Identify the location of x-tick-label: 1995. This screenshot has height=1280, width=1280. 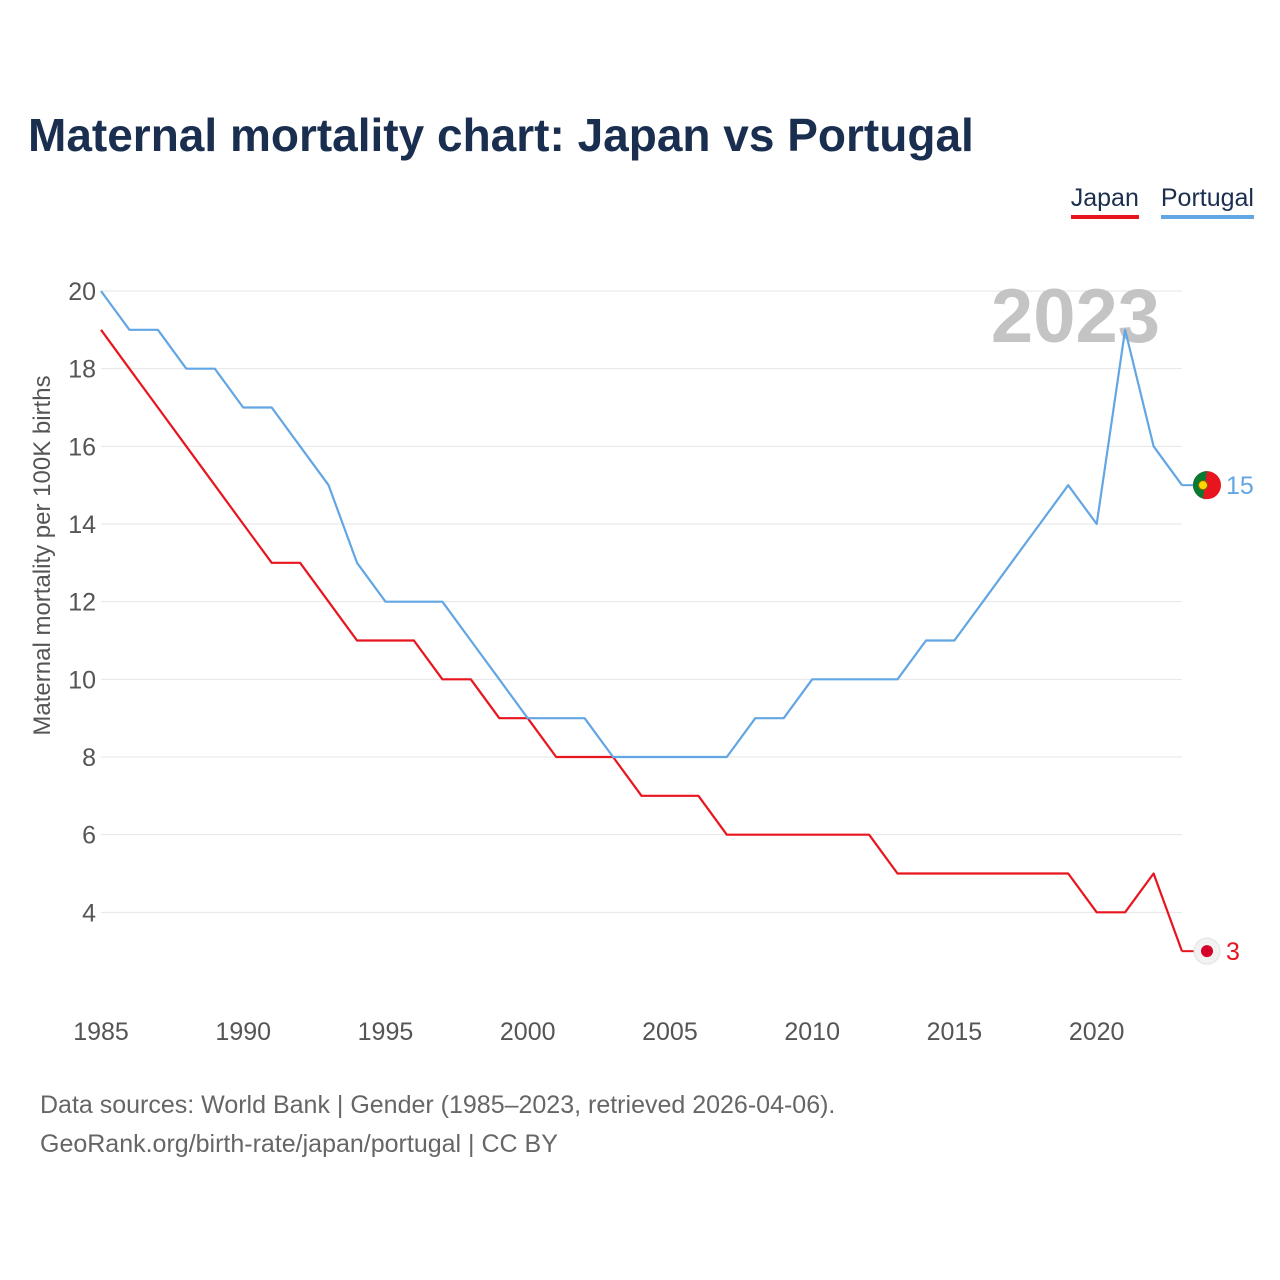
(386, 1032).